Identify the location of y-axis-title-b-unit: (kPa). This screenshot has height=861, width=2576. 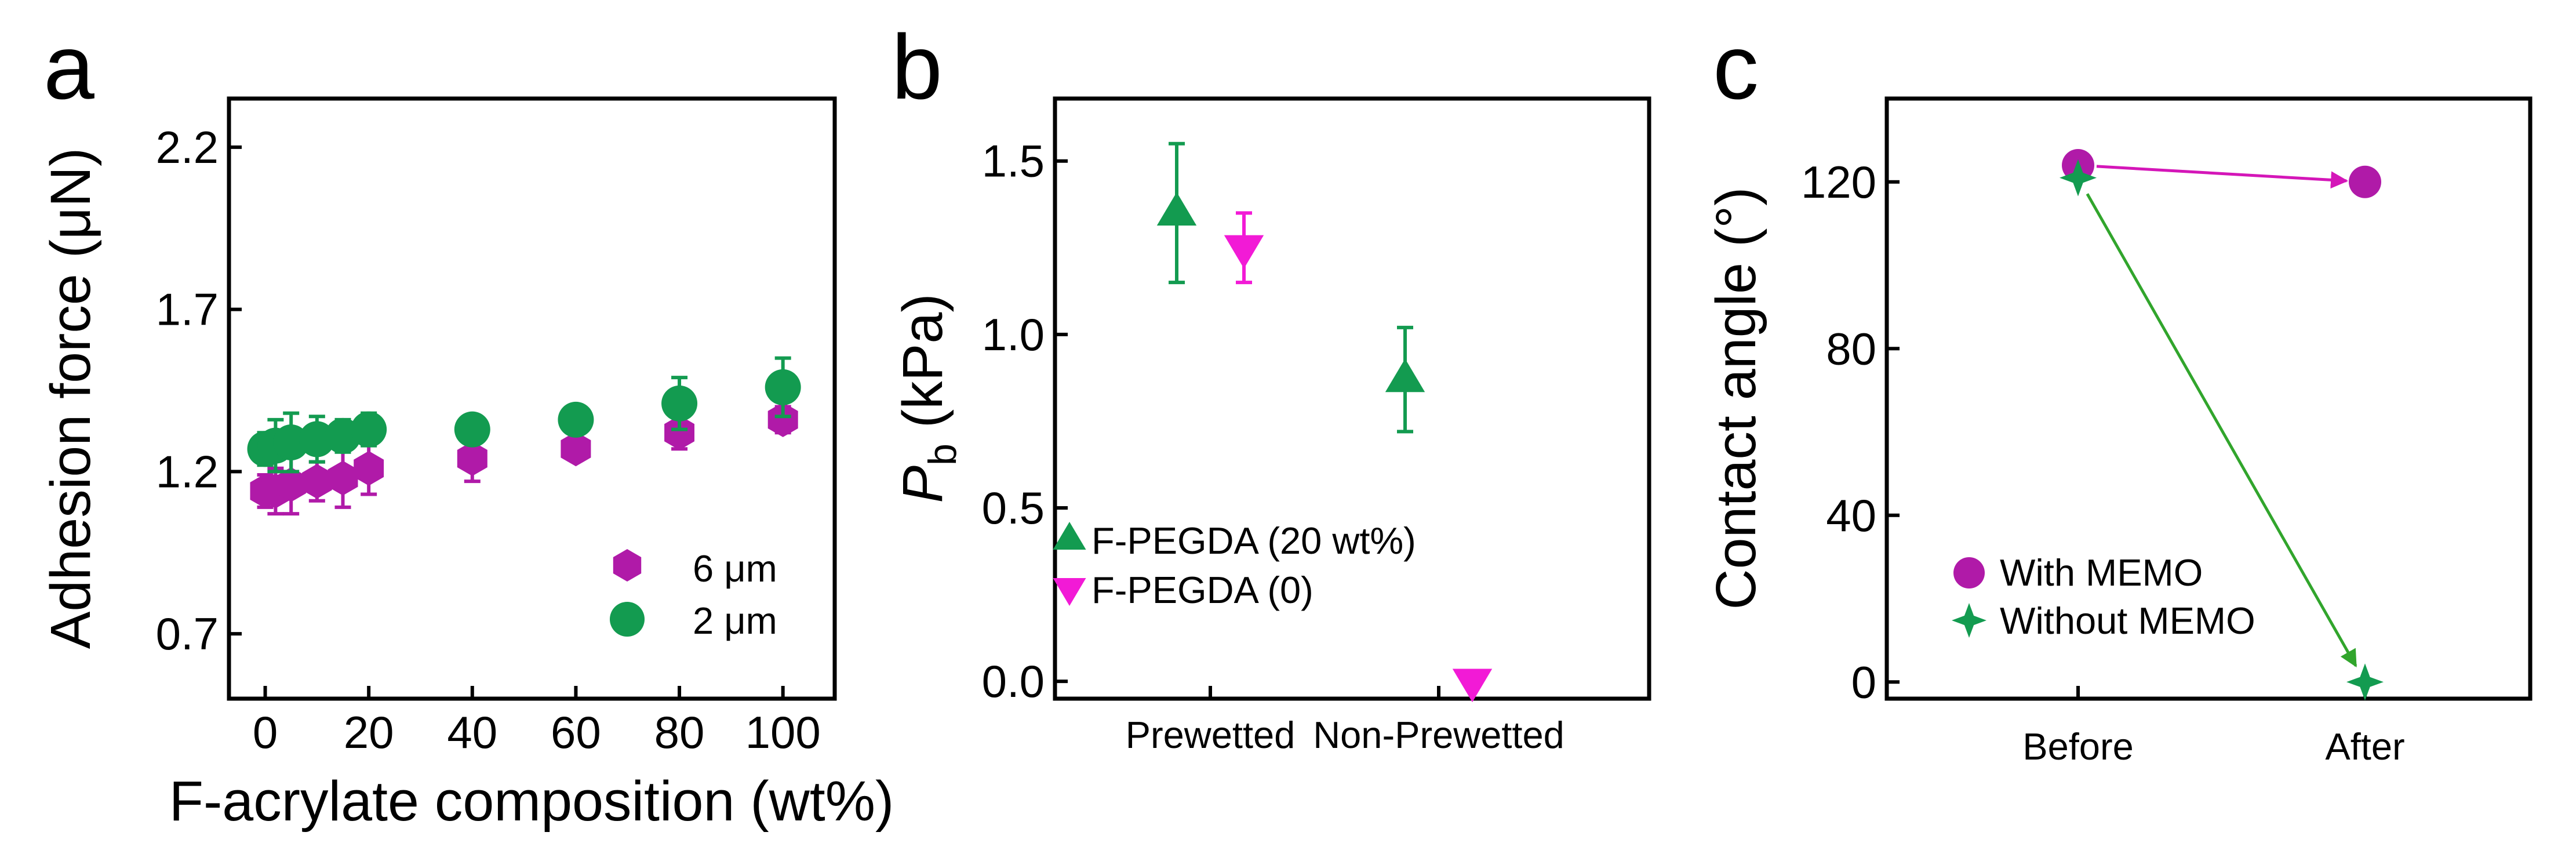
(922, 368).